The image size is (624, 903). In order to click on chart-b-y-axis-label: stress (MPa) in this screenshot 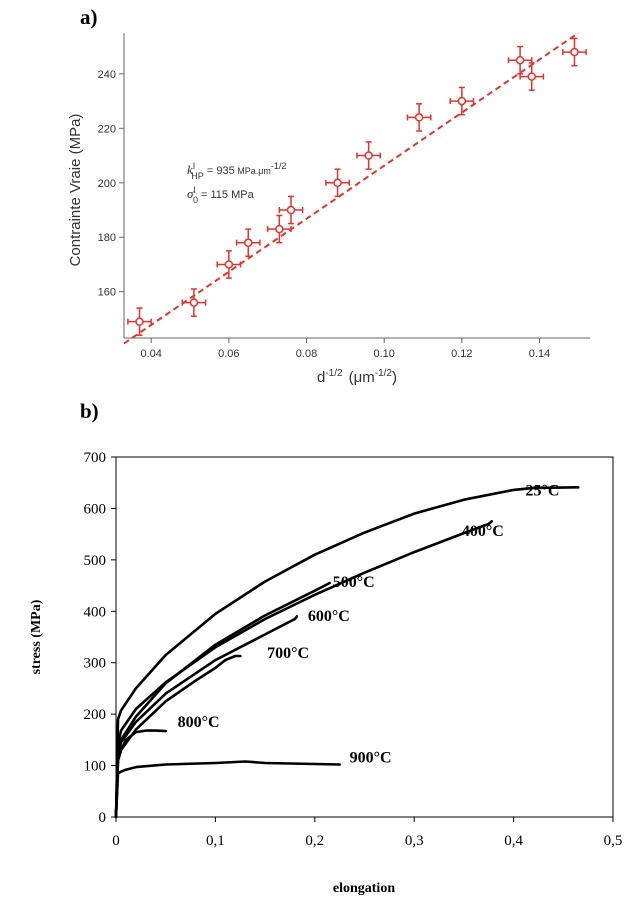, I will do `click(36, 636)`.